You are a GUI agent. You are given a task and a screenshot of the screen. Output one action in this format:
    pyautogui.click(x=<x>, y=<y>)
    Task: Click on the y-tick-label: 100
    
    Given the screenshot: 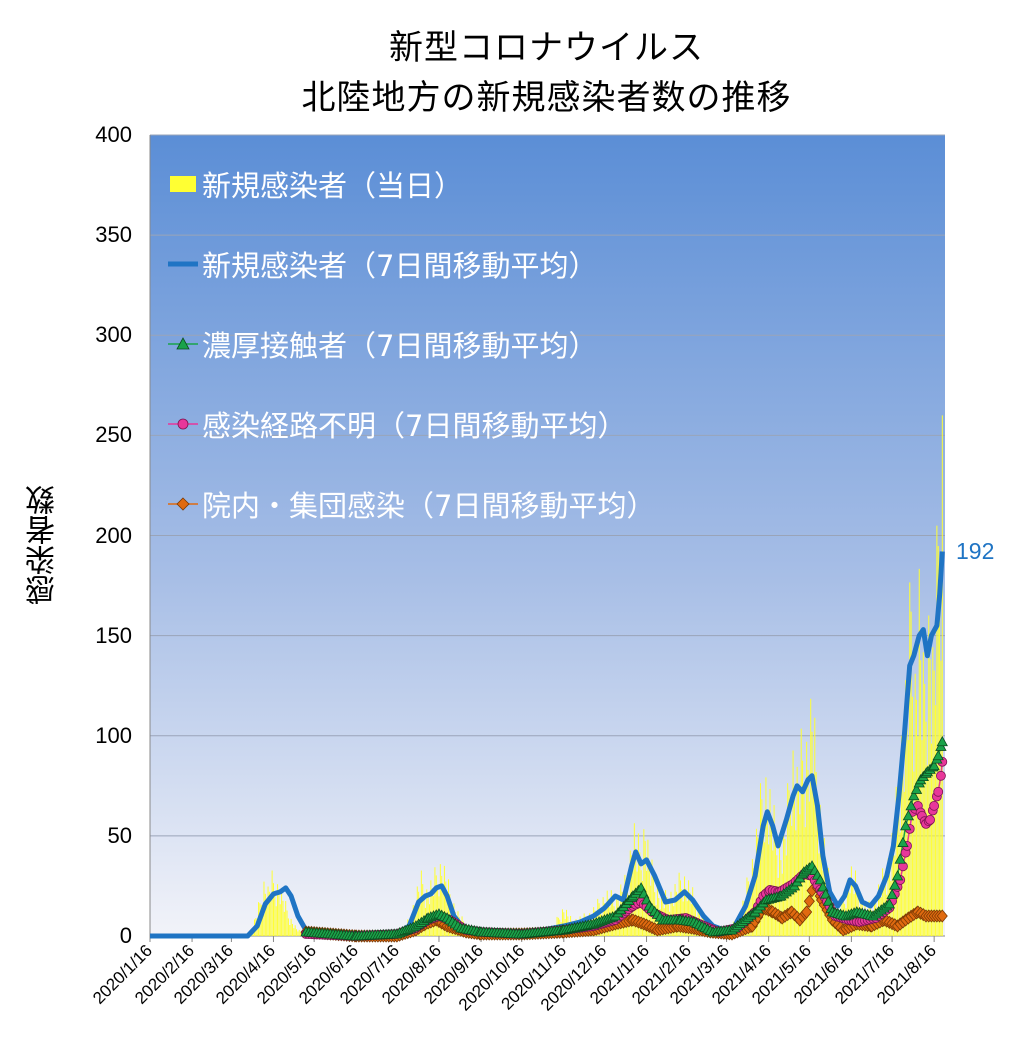 What is the action you would take?
    pyautogui.click(x=113, y=735)
    